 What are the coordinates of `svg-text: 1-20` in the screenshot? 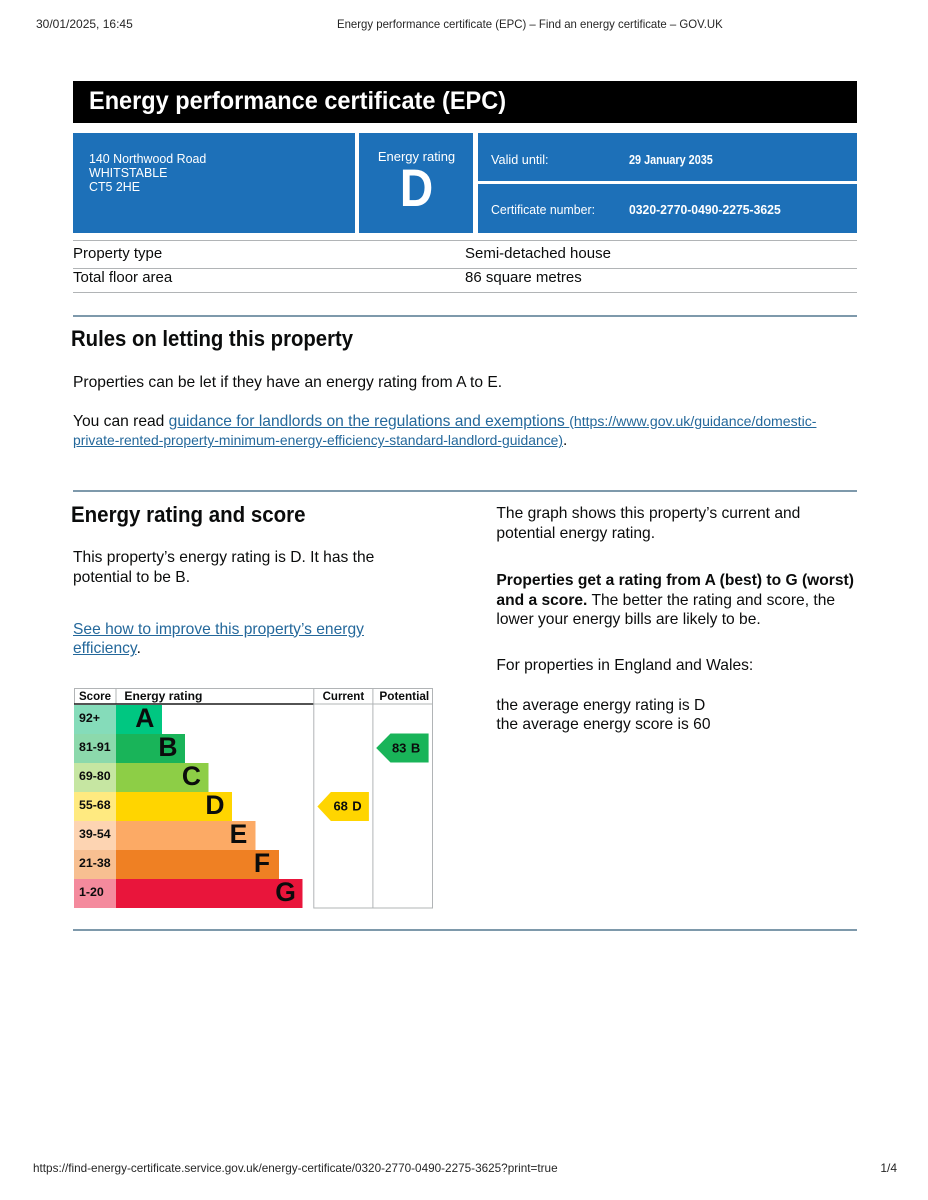 It's located at (91, 892).